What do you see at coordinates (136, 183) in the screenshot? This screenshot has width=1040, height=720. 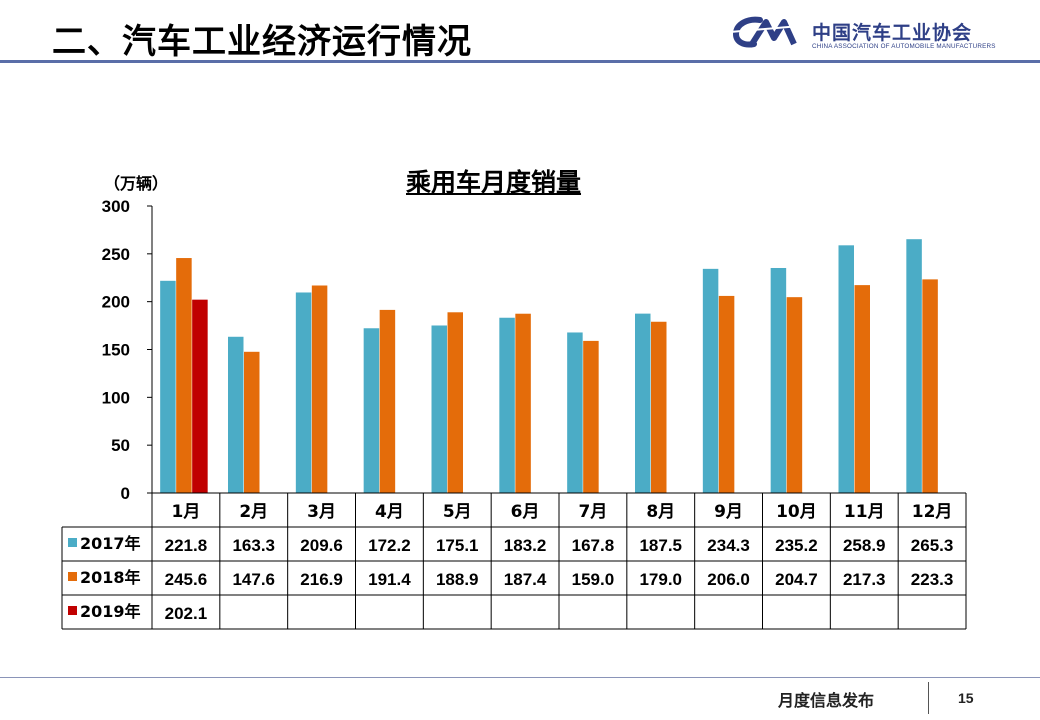 I see `y-axis-unit: （万辆）` at bounding box center [136, 183].